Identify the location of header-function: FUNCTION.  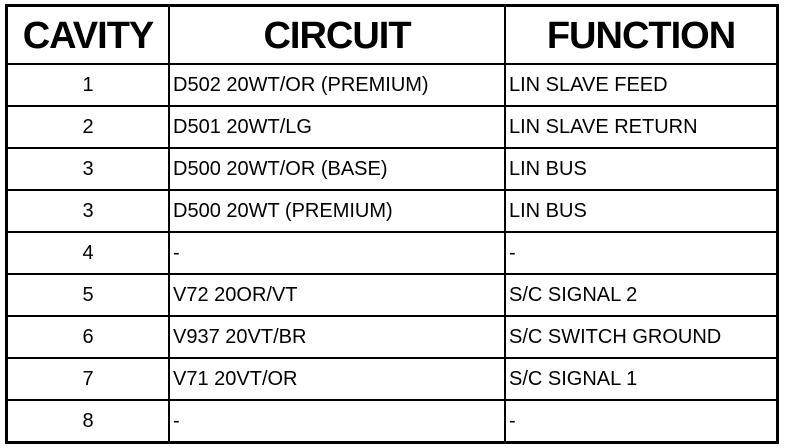
(641, 34).